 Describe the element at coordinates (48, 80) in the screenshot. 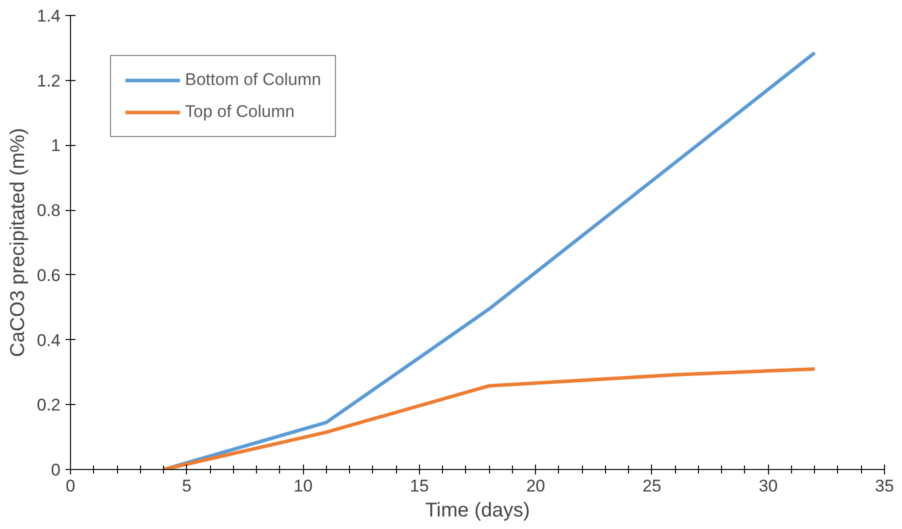

I see `y-tick-label: 1.2` at that location.